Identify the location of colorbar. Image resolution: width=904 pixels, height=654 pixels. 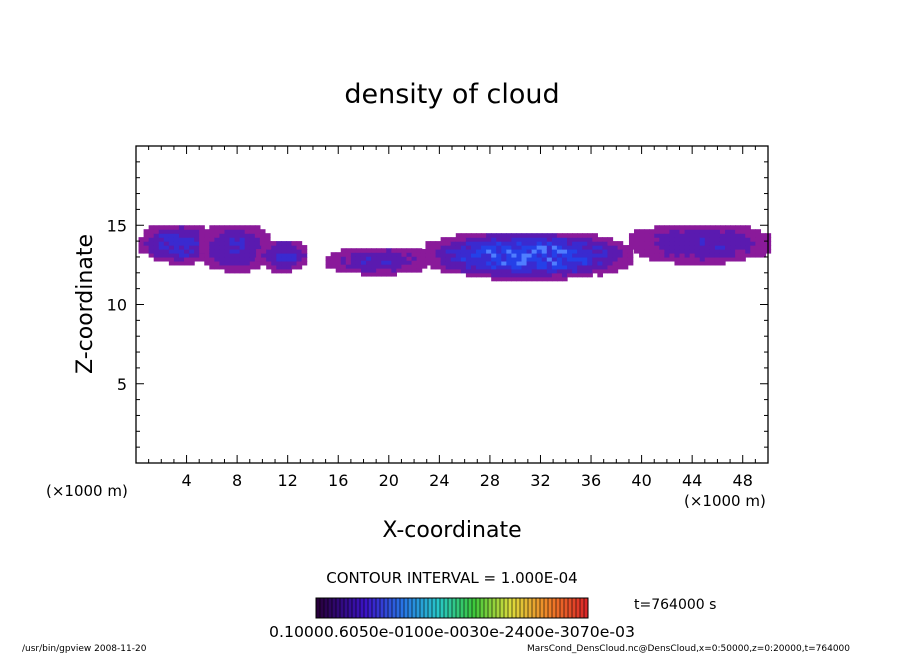
(451, 608).